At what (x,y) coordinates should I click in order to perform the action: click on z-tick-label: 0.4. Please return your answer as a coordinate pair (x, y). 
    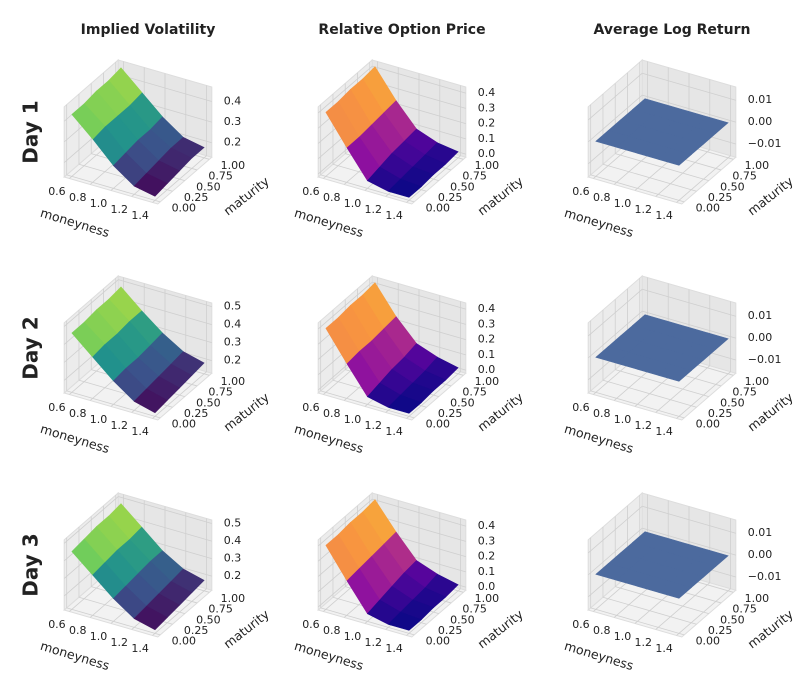
    Looking at the image, I should click on (233, 540).